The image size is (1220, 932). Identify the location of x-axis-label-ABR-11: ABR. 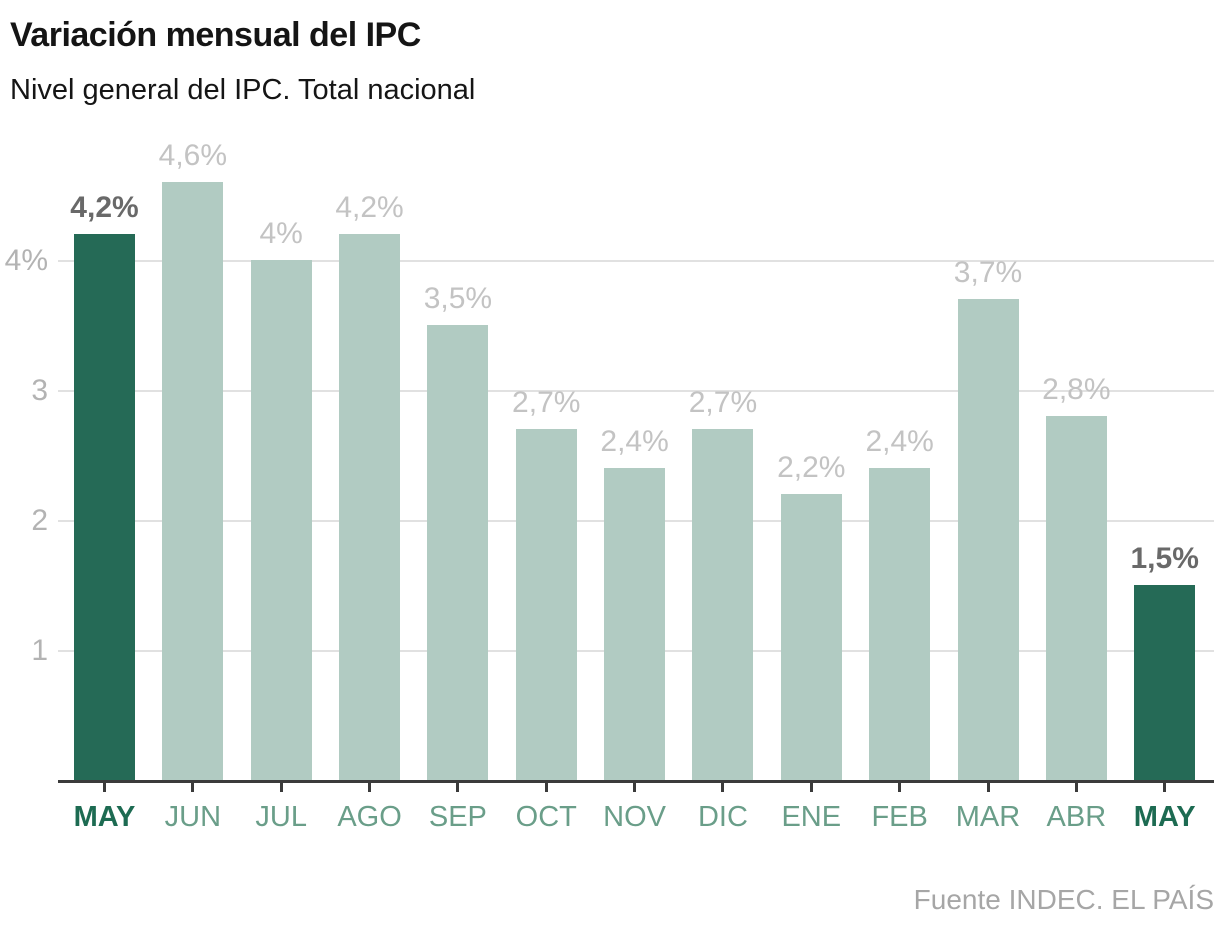
(1076, 817).